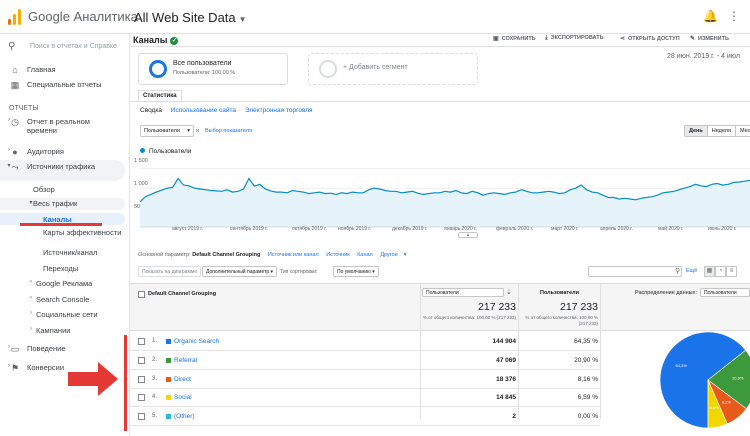  Describe the element at coordinates (162, 131) in the screenshot. I see `metric-select-value: Пользователи` at that location.